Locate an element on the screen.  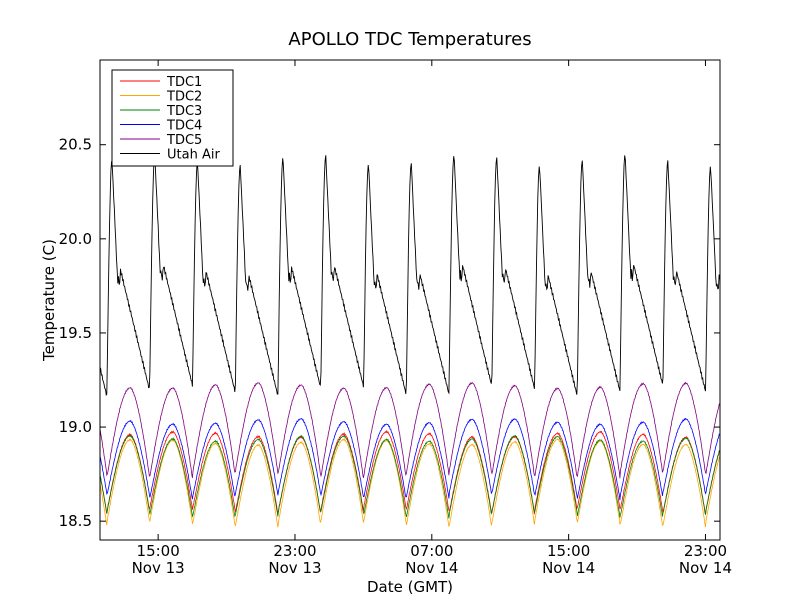
legend-label: TDC3 is located at coordinates (184, 111).